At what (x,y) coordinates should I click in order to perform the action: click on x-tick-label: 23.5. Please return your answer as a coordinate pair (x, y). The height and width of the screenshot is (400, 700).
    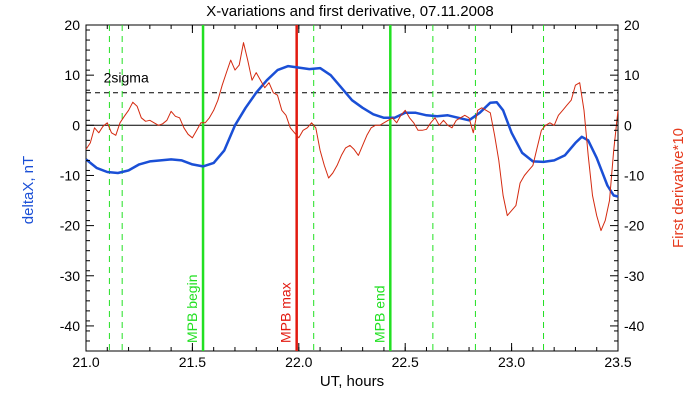
    Looking at the image, I should click on (617, 362).